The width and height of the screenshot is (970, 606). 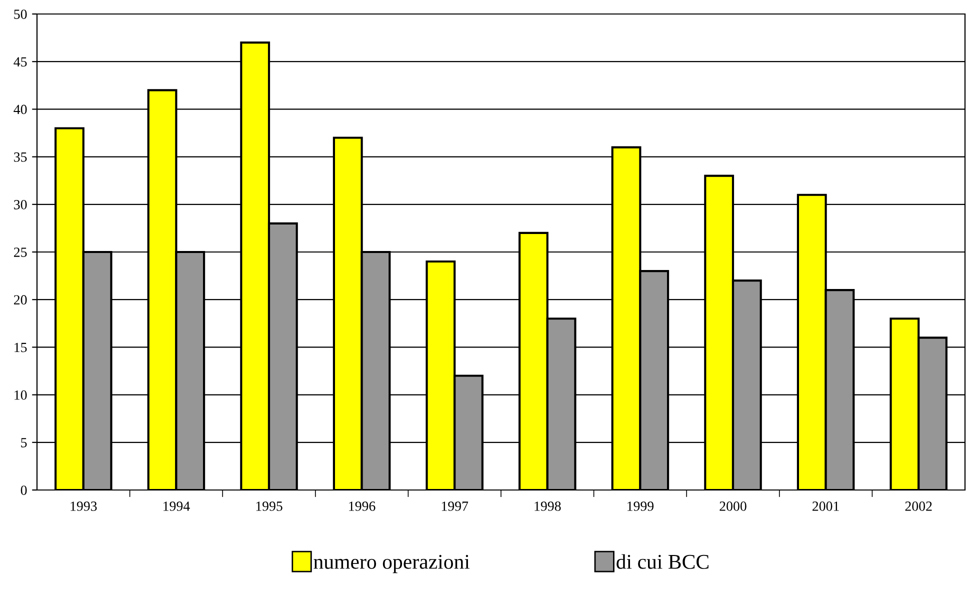 I want to click on x-tick-label: 1997, so click(x=455, y=506).